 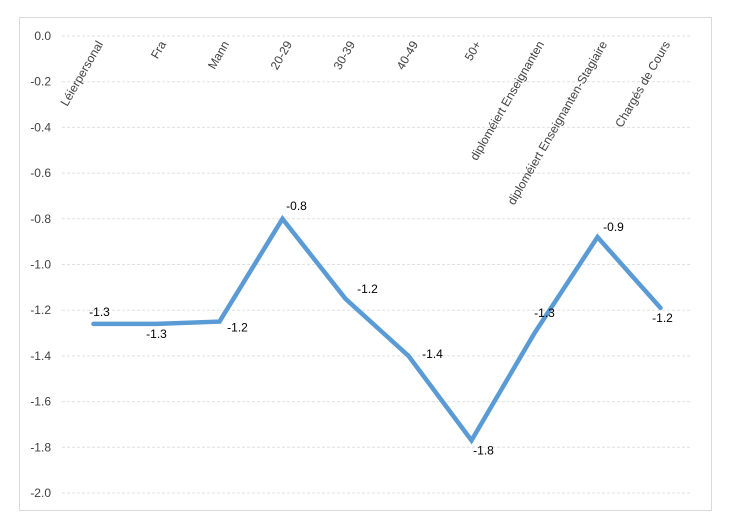 I want to click on data-label: -1.8, so click(x=483, y=450).